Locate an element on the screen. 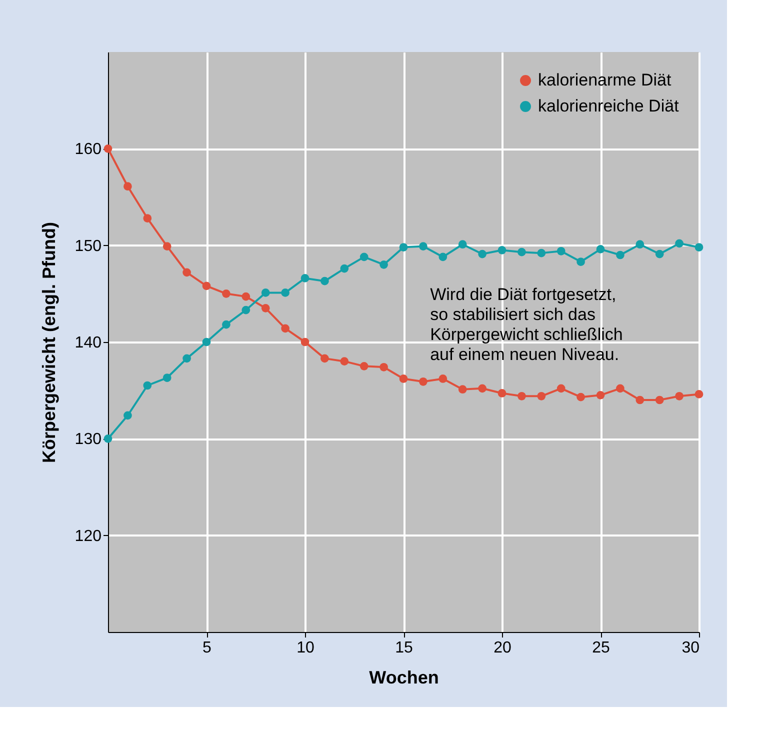  y-tick-label: 140 is located at coordinates (88, 343).